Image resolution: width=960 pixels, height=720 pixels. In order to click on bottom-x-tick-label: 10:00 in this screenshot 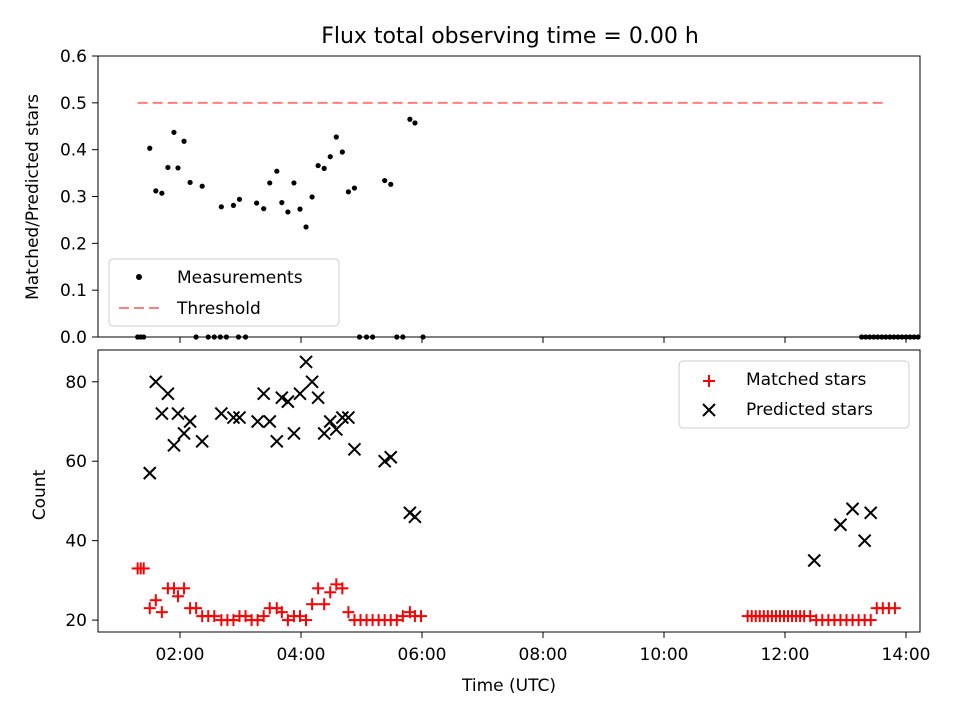, I will do `click(664, 655)`.